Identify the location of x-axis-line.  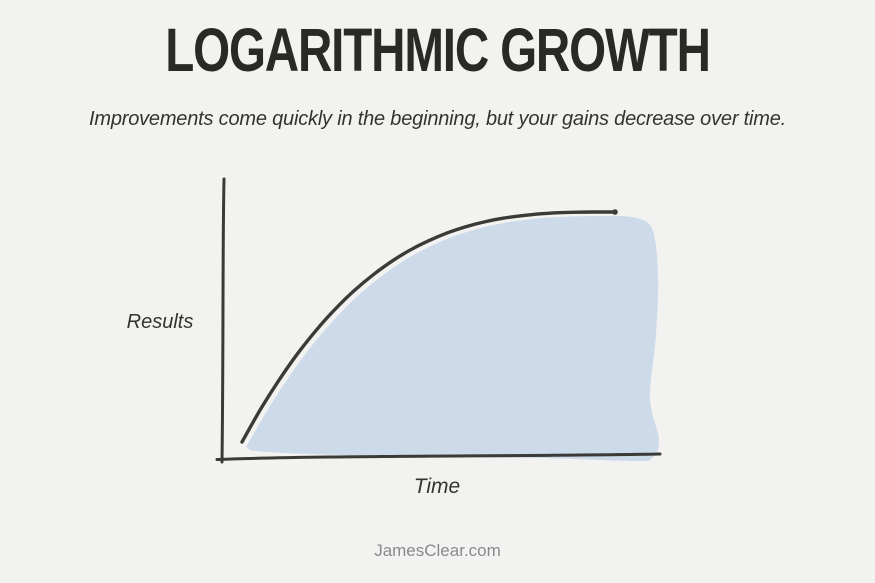
(438, 456).